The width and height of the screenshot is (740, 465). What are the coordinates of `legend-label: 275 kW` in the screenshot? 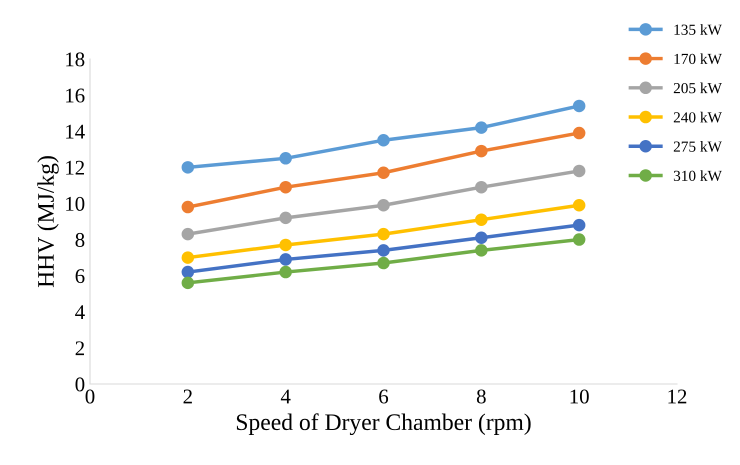 It's located at (698, 146).